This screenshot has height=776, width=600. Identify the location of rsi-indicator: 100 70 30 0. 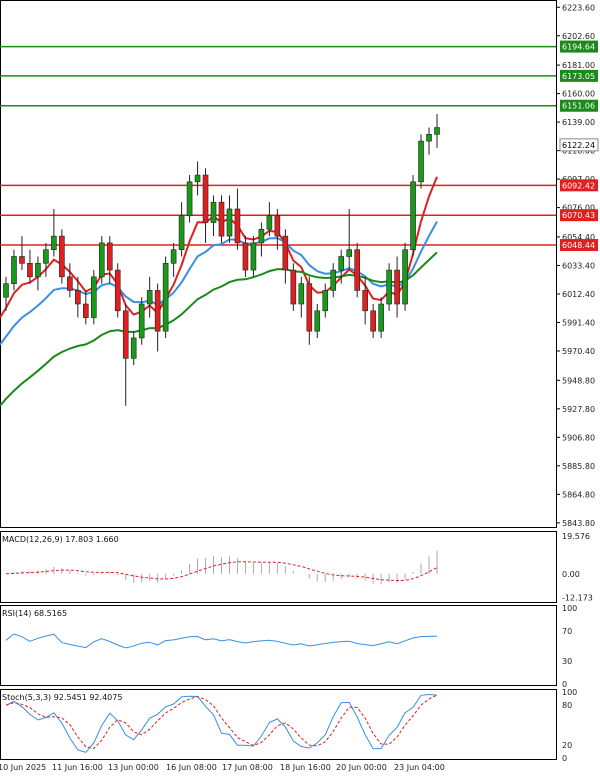
(291, 646).